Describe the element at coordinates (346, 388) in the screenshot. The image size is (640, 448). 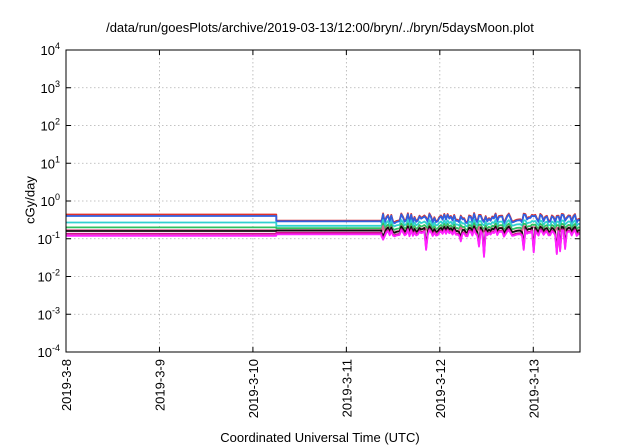
I see `x-tick-label: 2019-3-11` at that location.